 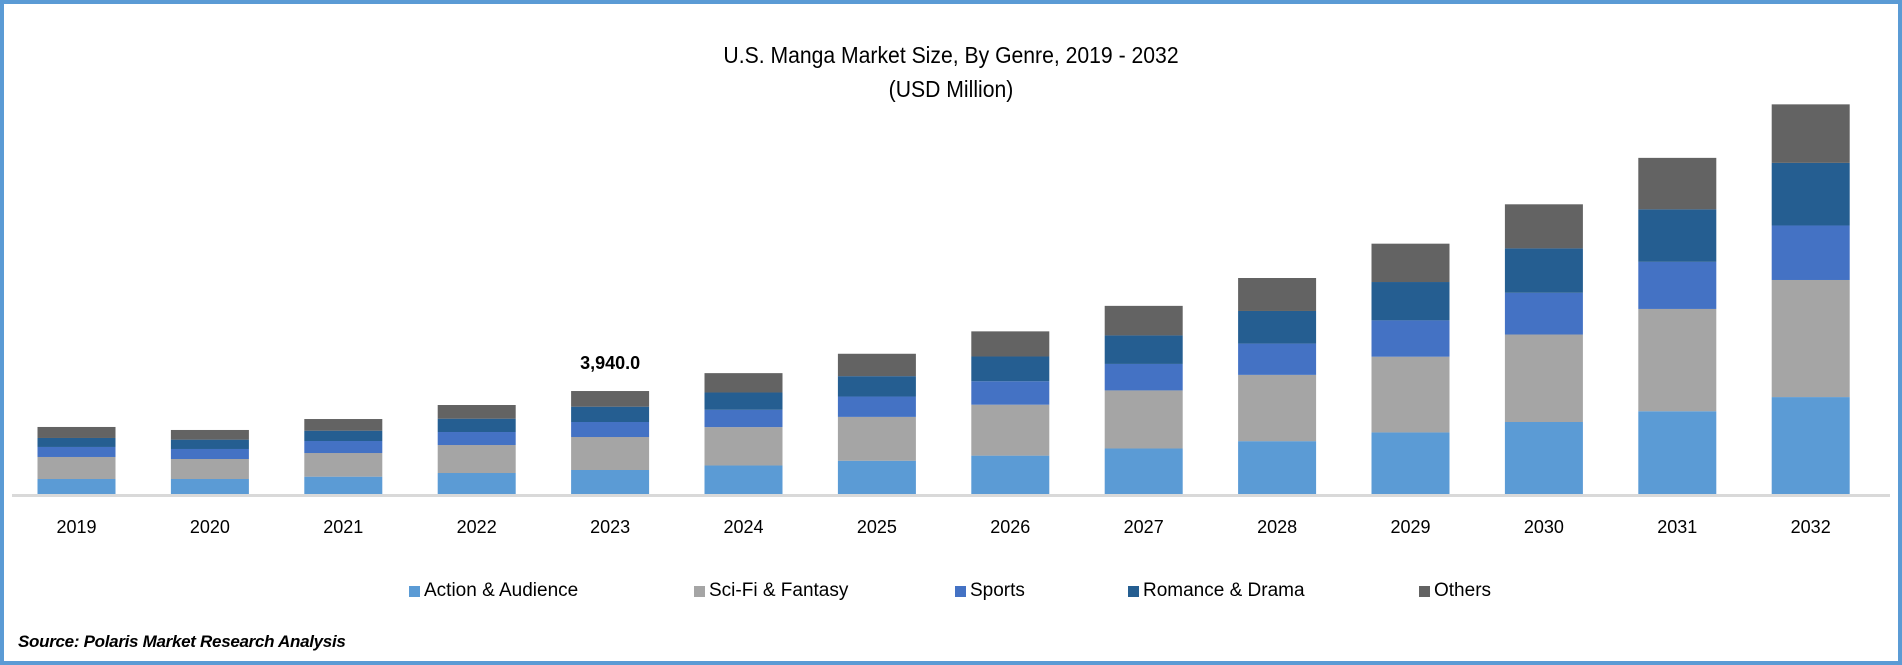 What do you see at coordinates (1224, 590) in the screenshot?
I see `legend-label: Romance & Drama` at bounding box center [1224, 590].